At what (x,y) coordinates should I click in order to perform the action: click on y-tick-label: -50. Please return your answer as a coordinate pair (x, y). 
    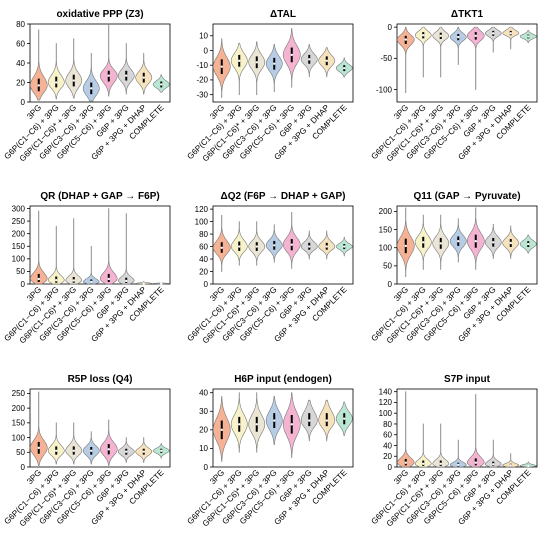
    Looking at the image, I should click on (386, 58).